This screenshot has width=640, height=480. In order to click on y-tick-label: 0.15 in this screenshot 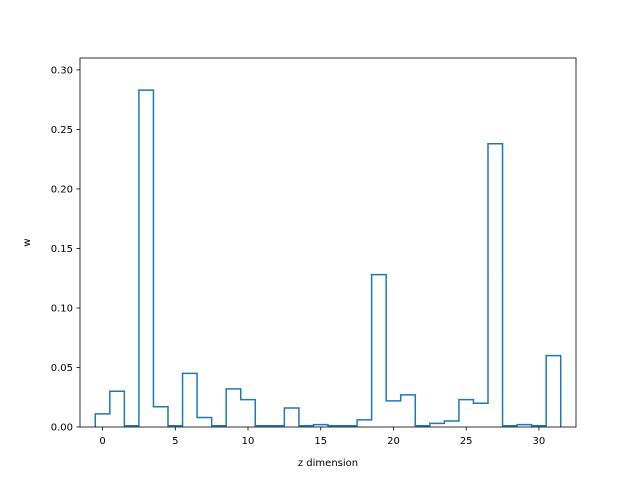, I will do `click(62, 249)`.